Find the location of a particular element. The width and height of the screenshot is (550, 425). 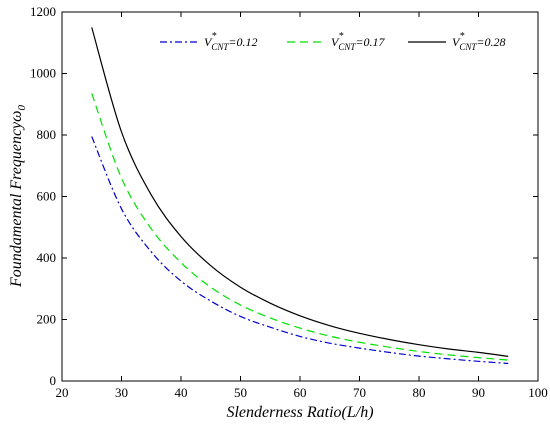

x-tick-label: 40 is located at coordinates (181, 392).